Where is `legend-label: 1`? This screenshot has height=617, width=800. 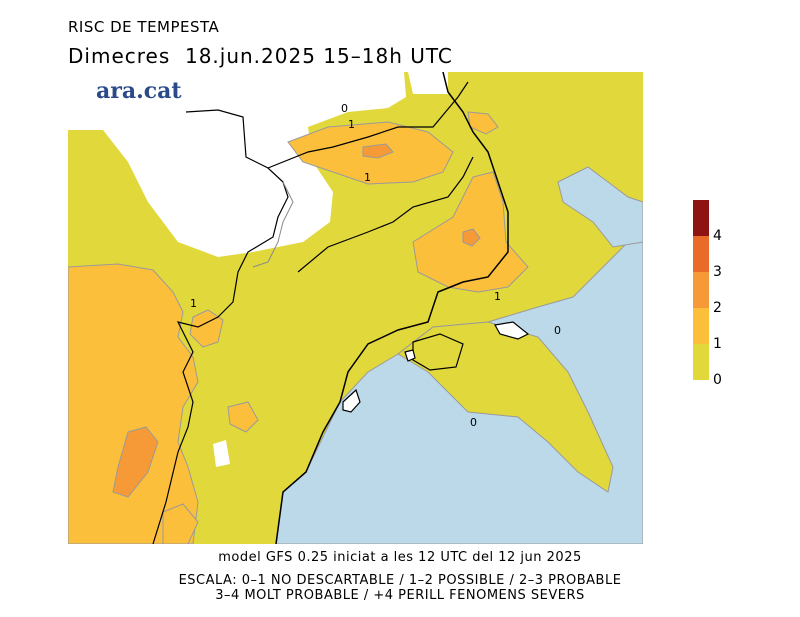
legend-label: 1 is located at coordinates (717, 344).